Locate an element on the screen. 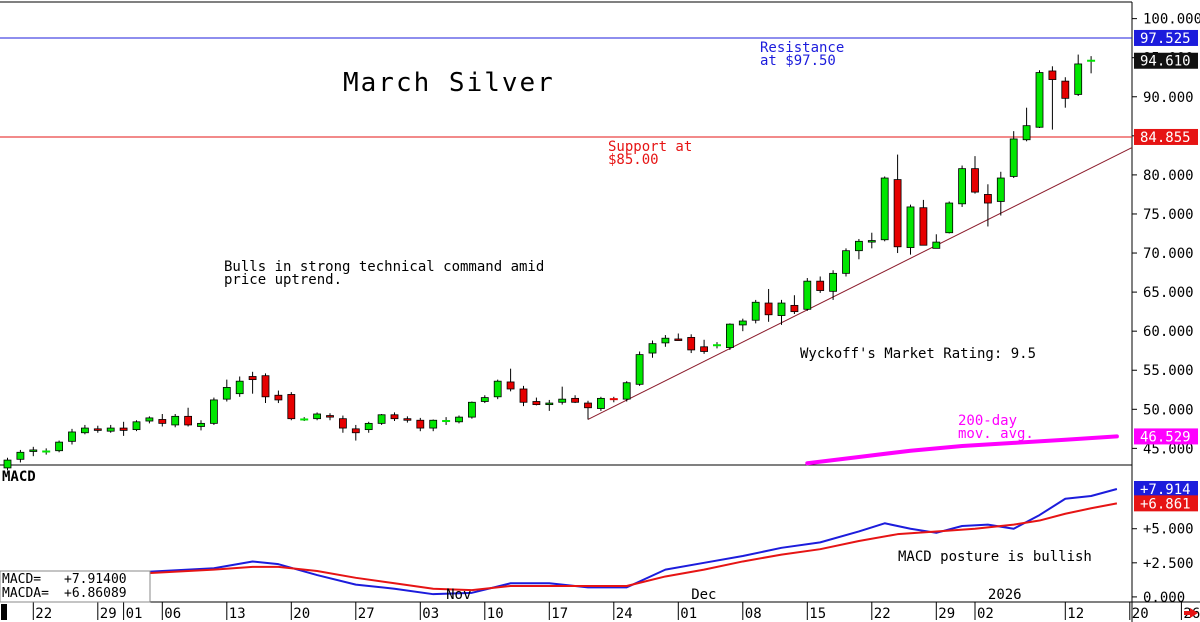 This screenshot has width=1200, height=622. macda-line is located at coordinates (562, 547).